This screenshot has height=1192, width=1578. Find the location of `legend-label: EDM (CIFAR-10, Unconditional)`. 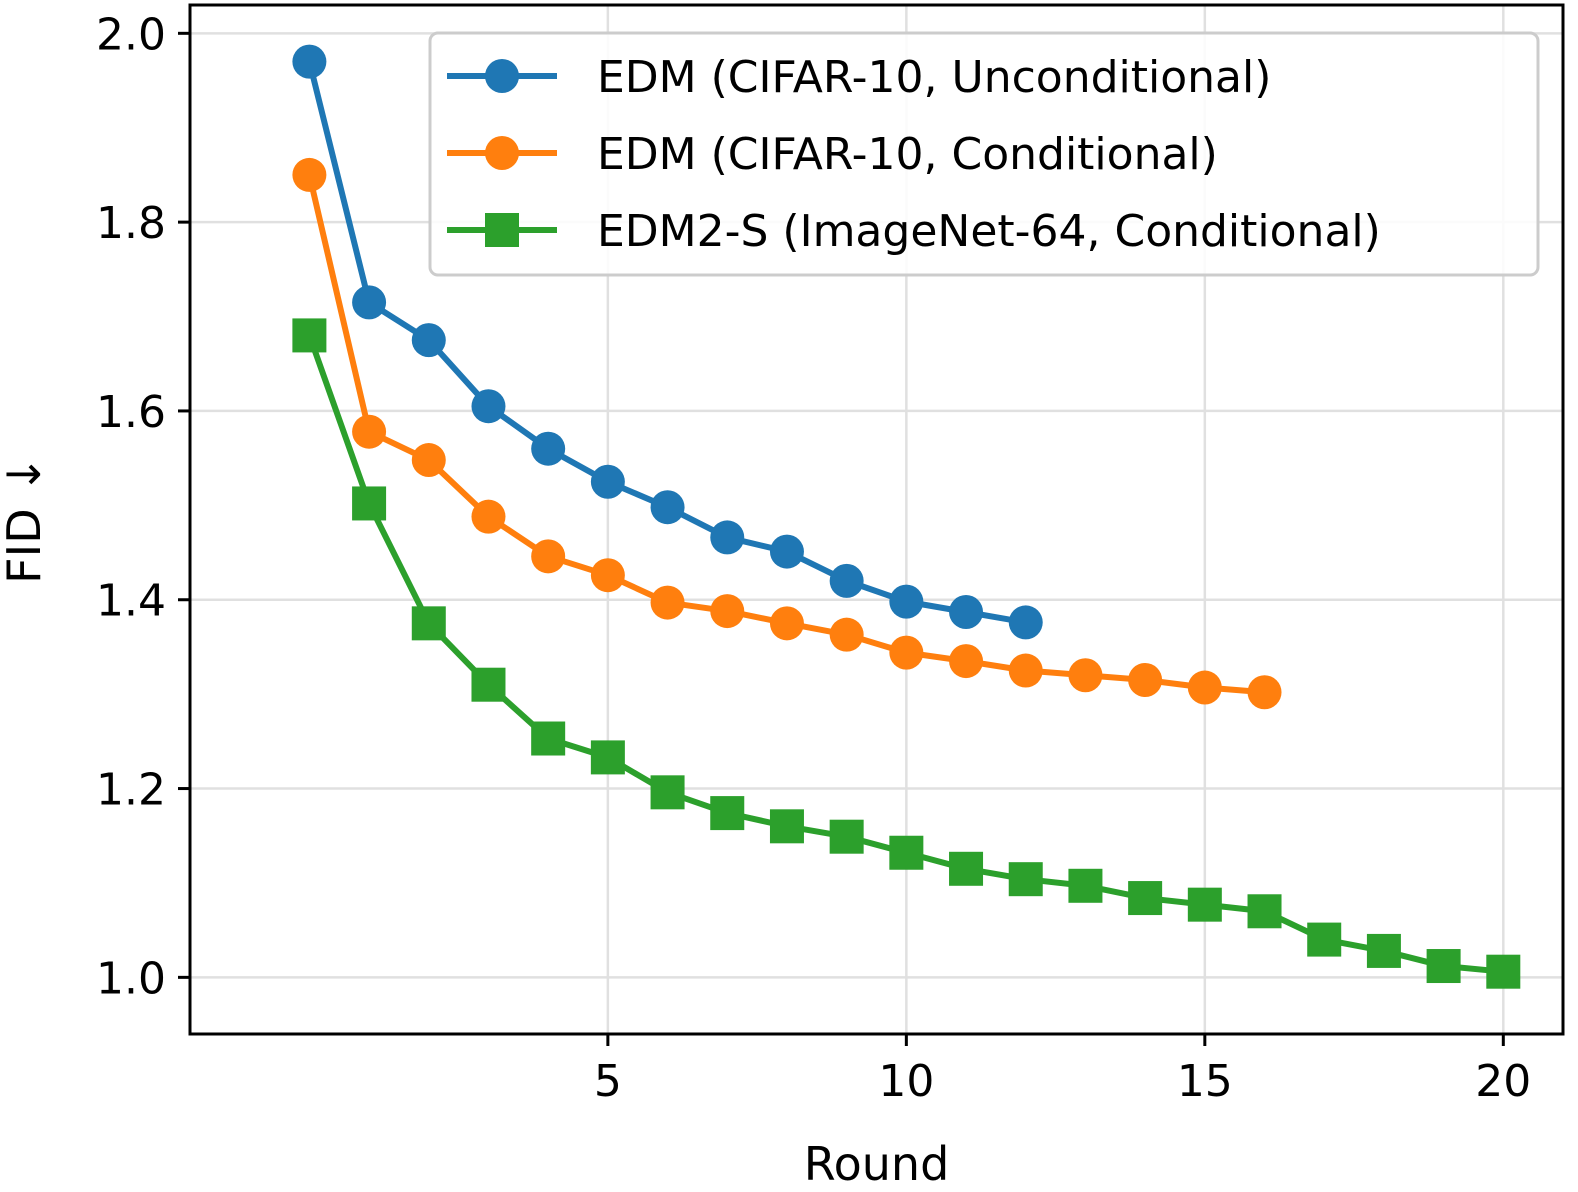

legend-label: EDM (CIFAR-10, Unconditional) is located at coordinates (934, 77).